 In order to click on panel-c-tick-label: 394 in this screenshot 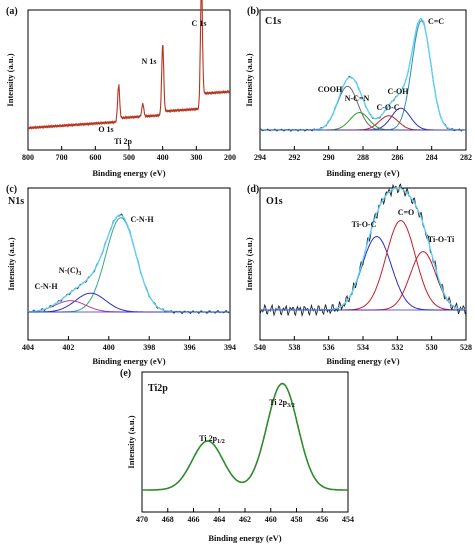, I will do `click(230, 347)`.